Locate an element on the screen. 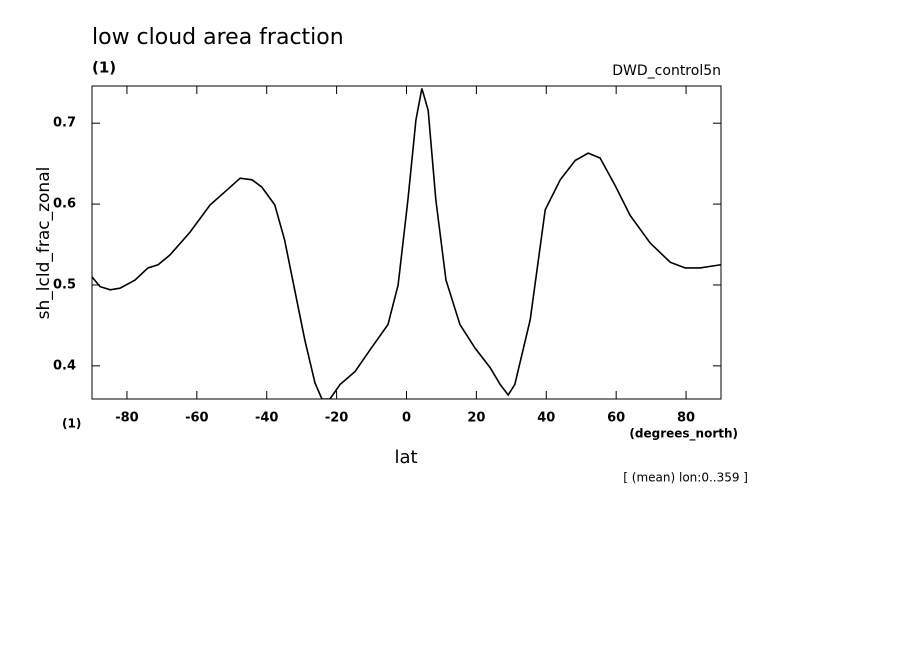 The image size is (904, 654). x-tick-label: 80 is located at coordinates (686, 418).